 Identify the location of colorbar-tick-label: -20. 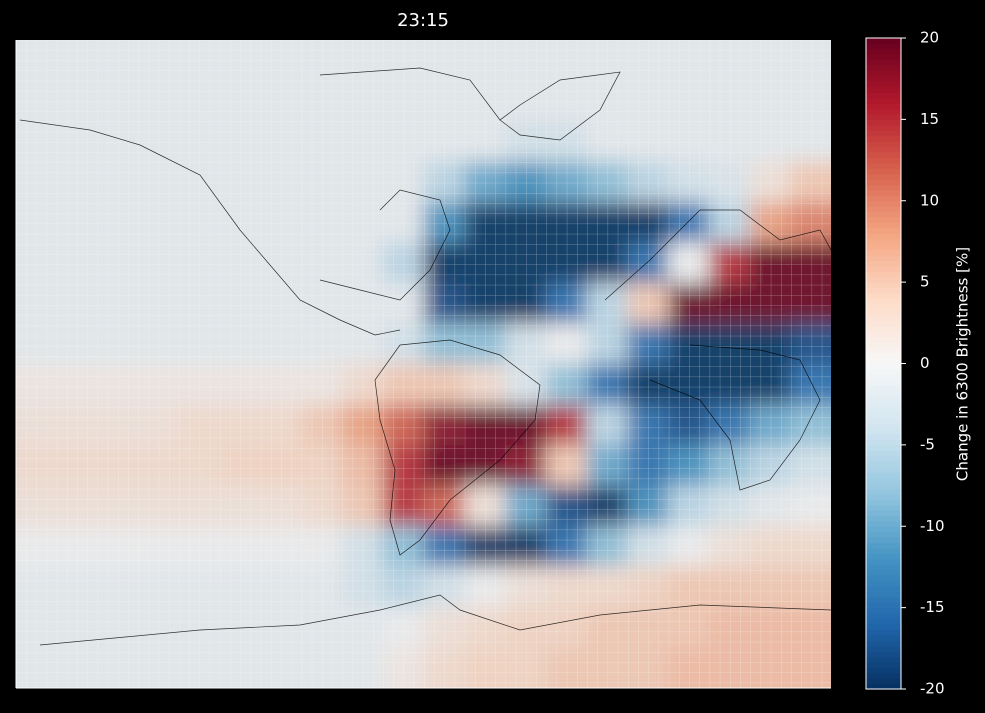
(932, 689).